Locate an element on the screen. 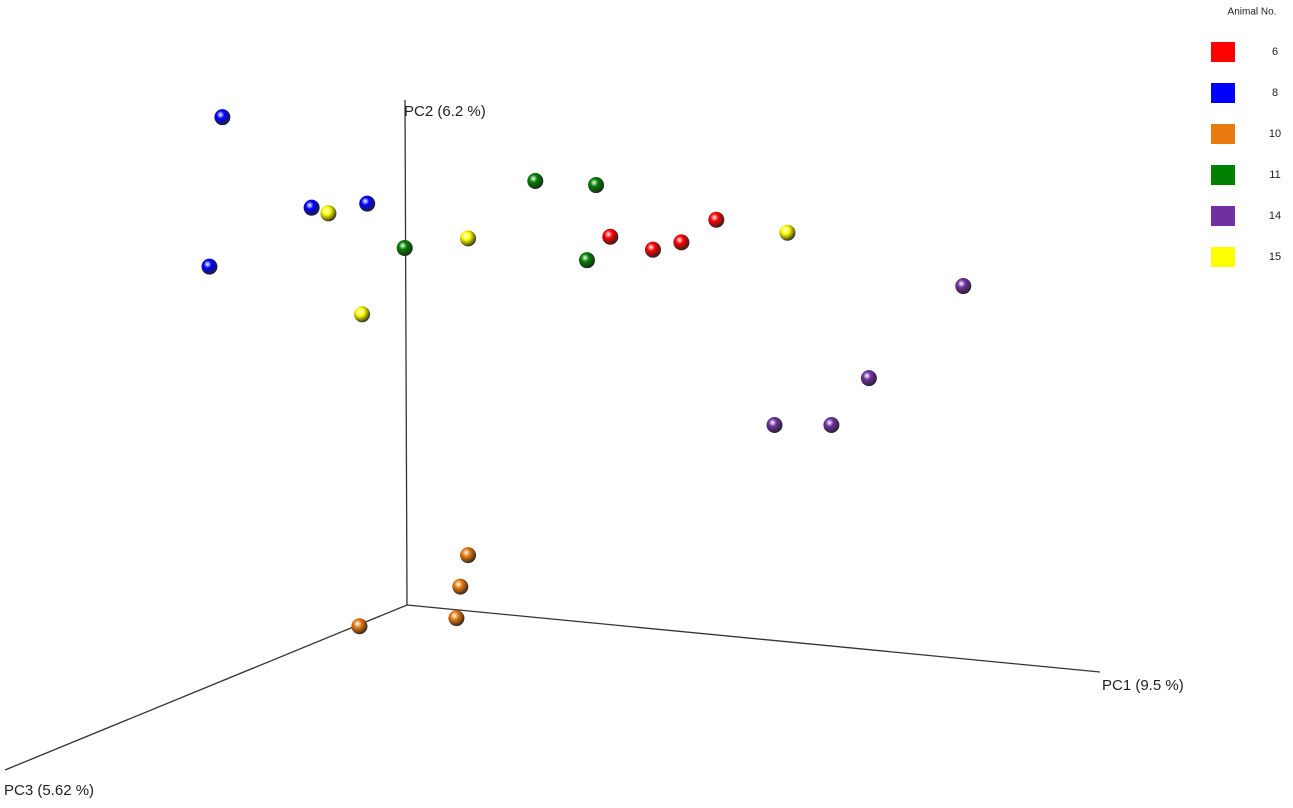 This screenshot has width=1293, height=808. pc3-axis is located at coordinates (206, 687).